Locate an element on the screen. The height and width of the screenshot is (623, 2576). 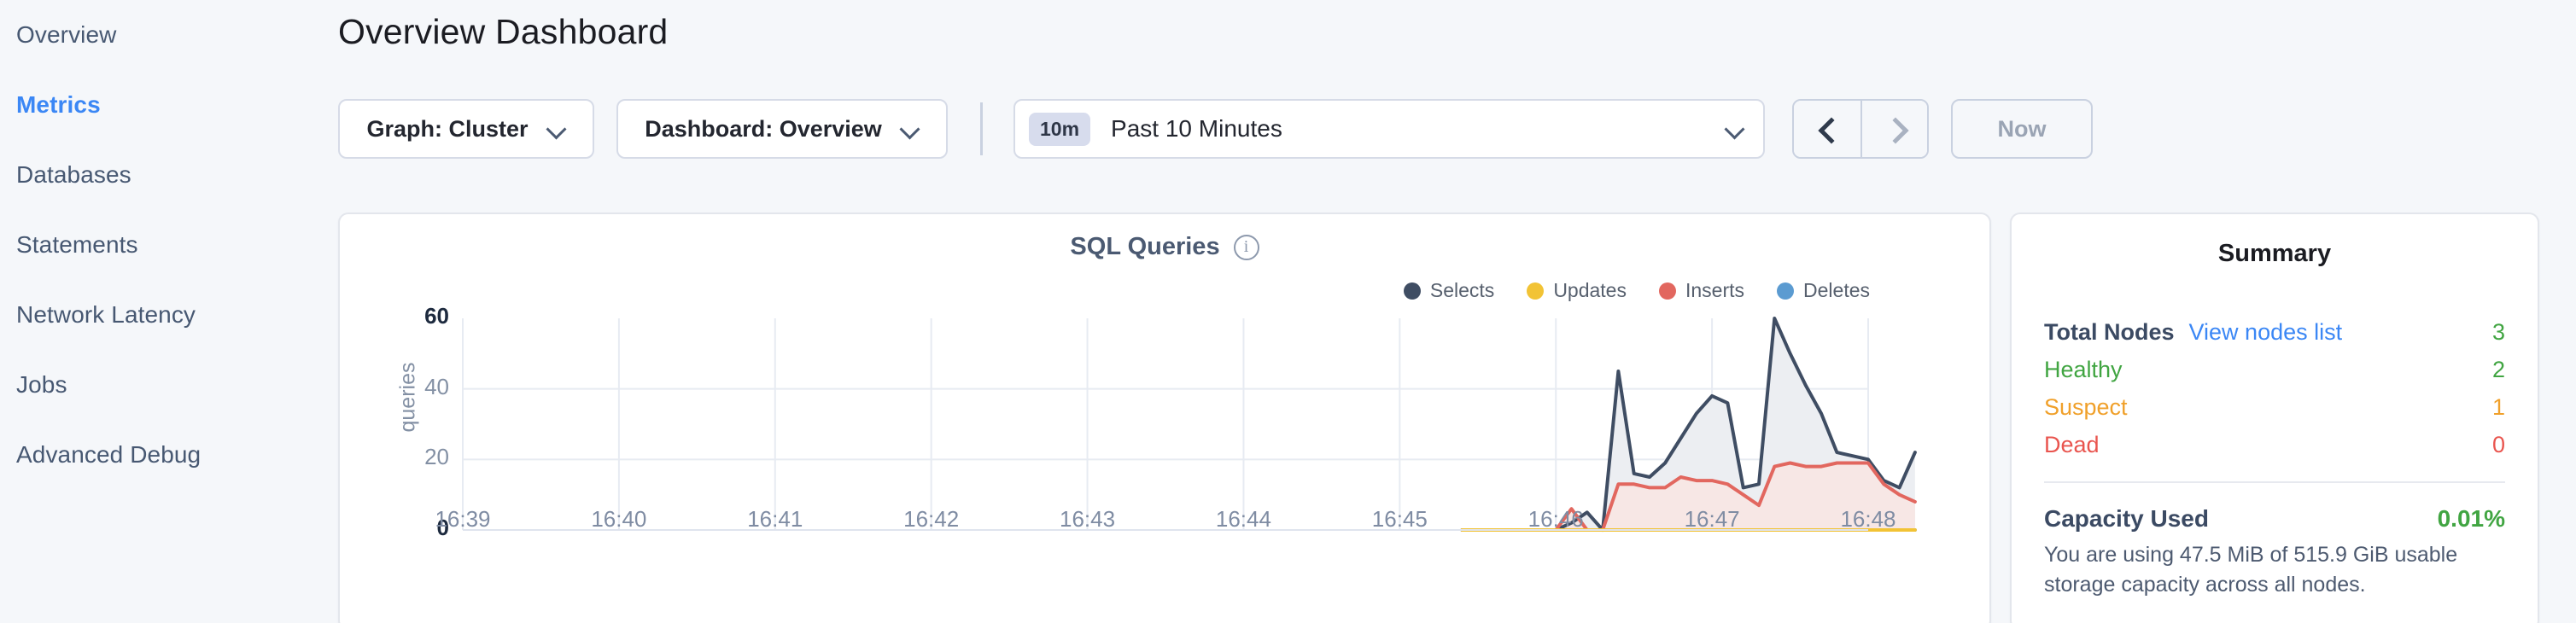
legend-label: Deletes is located at coordinates (1836, 290).